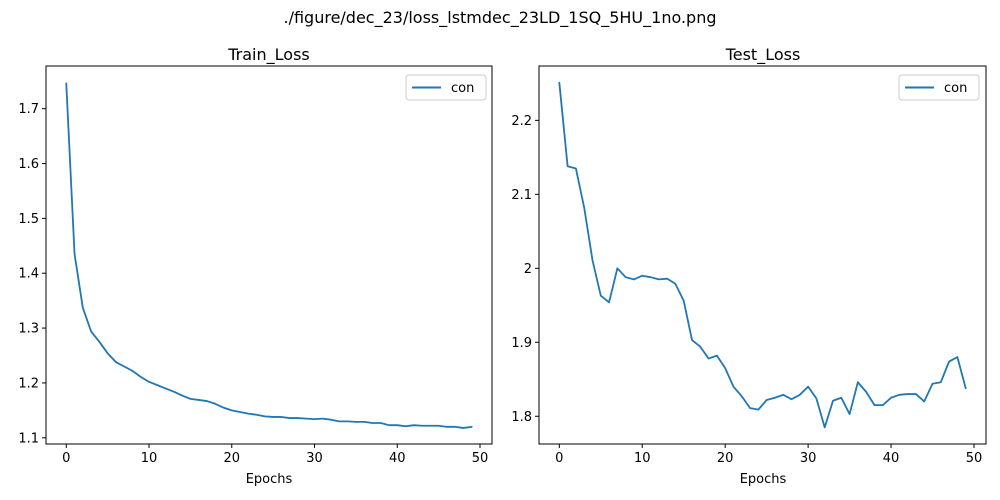 This screenshot has width=1000, height=500. Describe the element at coordinates (268, 55) in the screenshot. I see `chart-title: Train_Loss` at that location.